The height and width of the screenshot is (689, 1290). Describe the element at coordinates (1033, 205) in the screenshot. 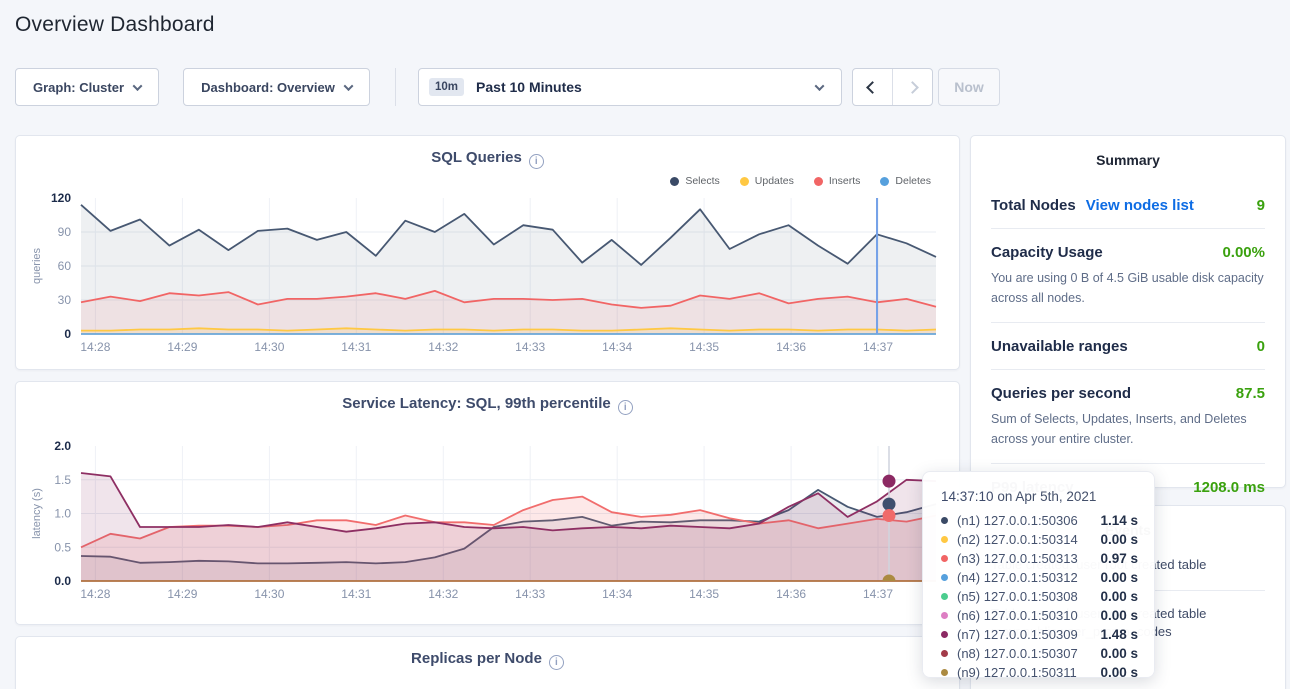

I see `total-nodes-label: Total Nodes` at that location.